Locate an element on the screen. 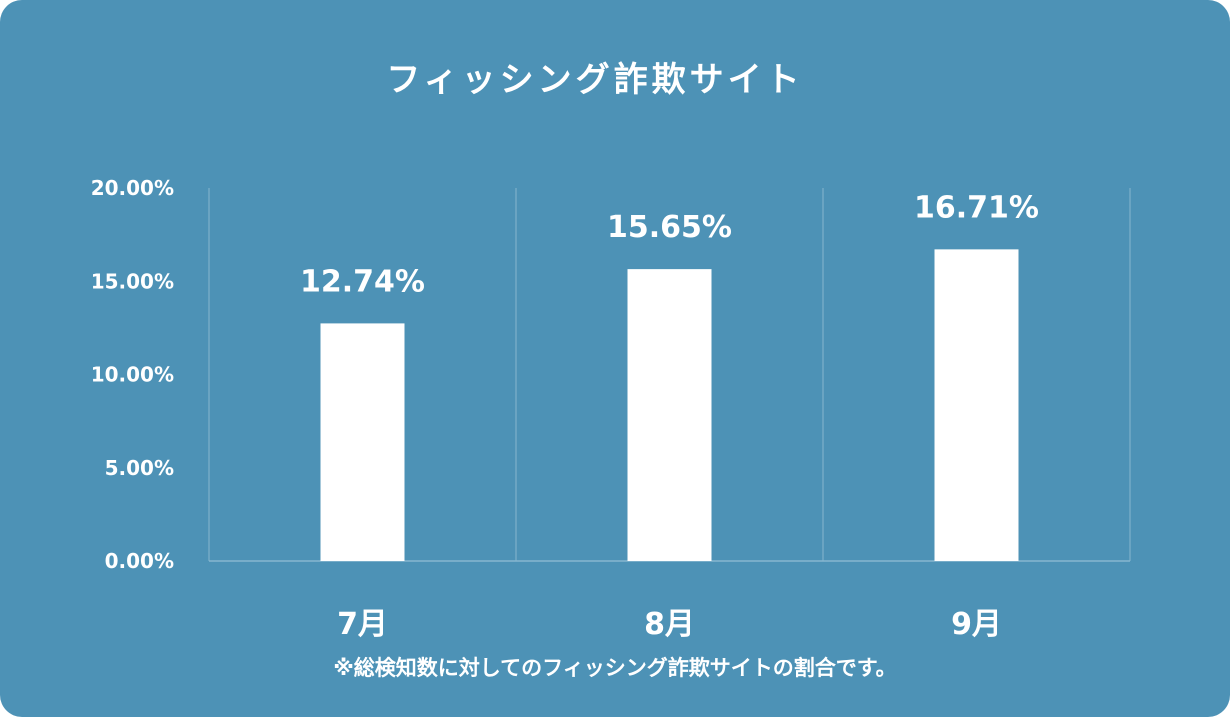 This screenshot has height=717, width=1230. y-tick-label: 20.00% is located at coordinates (132, 188).